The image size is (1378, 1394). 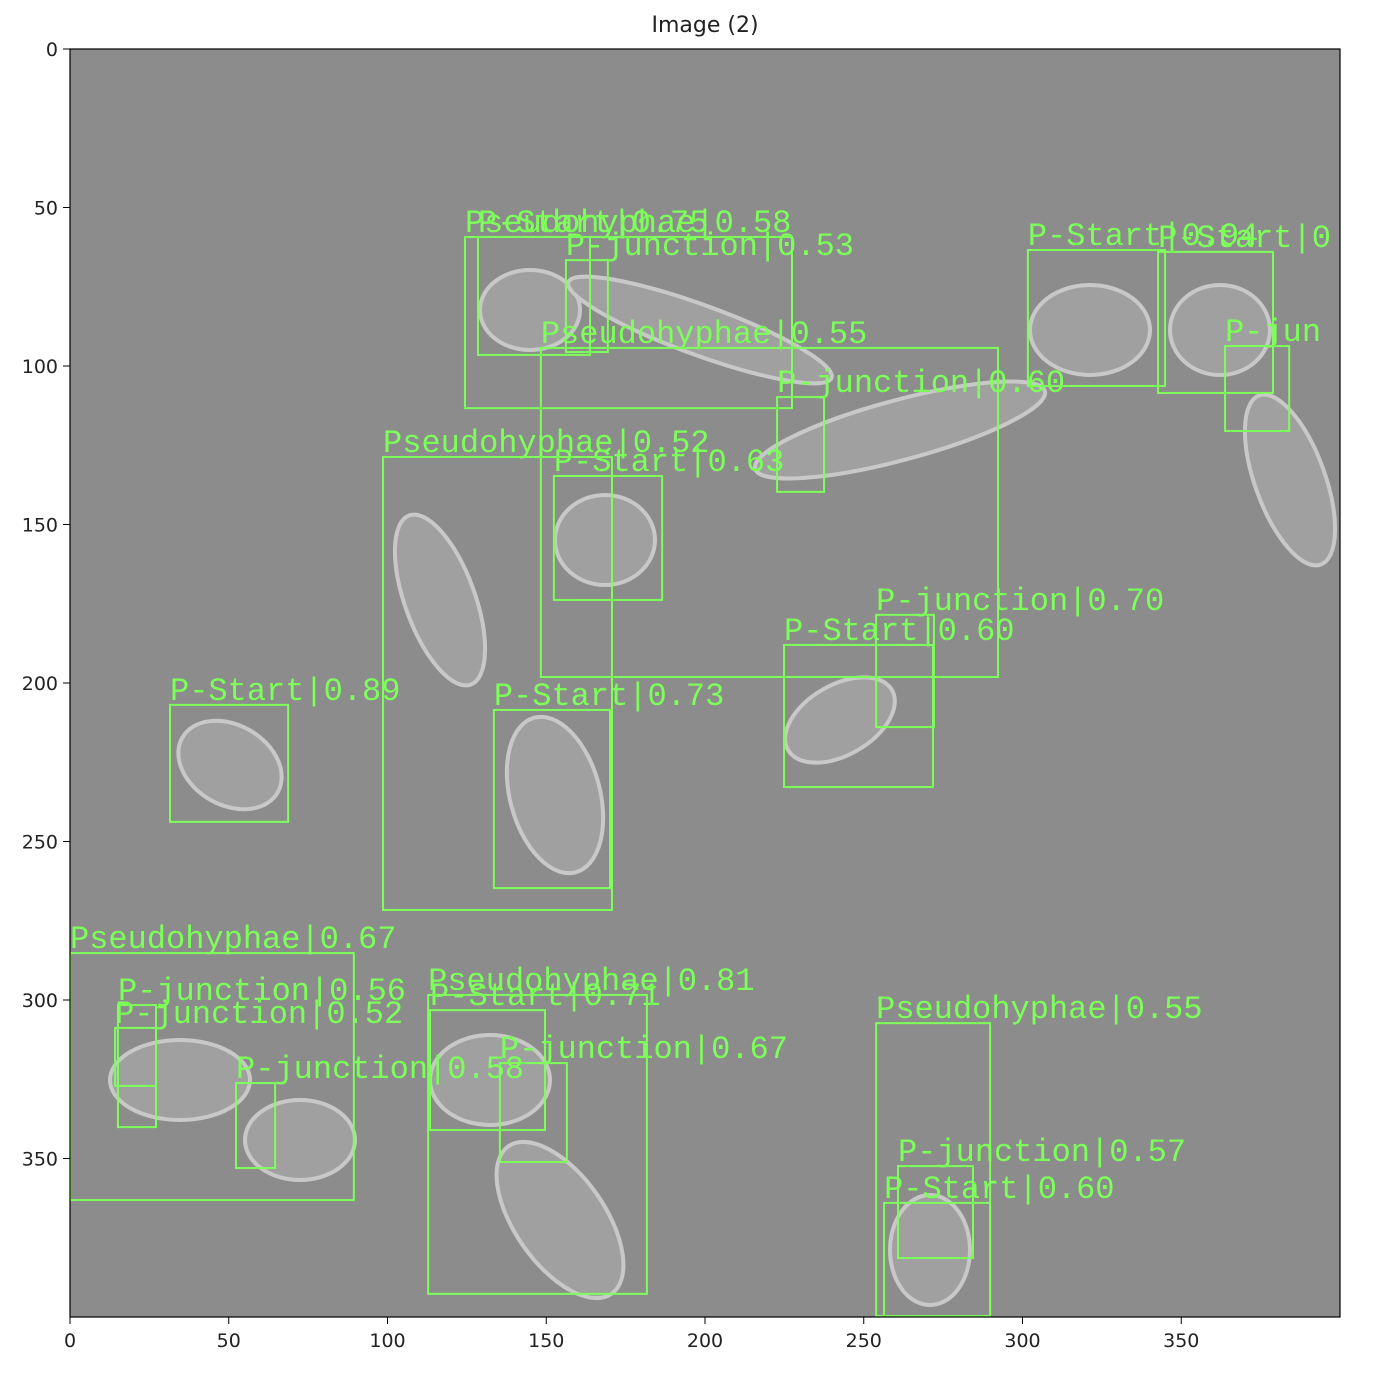 What do you see at coordinates (593, 223) in the screenshot?
I see `detection-label: P-Start|0.75` at bounding box center [593, 223].